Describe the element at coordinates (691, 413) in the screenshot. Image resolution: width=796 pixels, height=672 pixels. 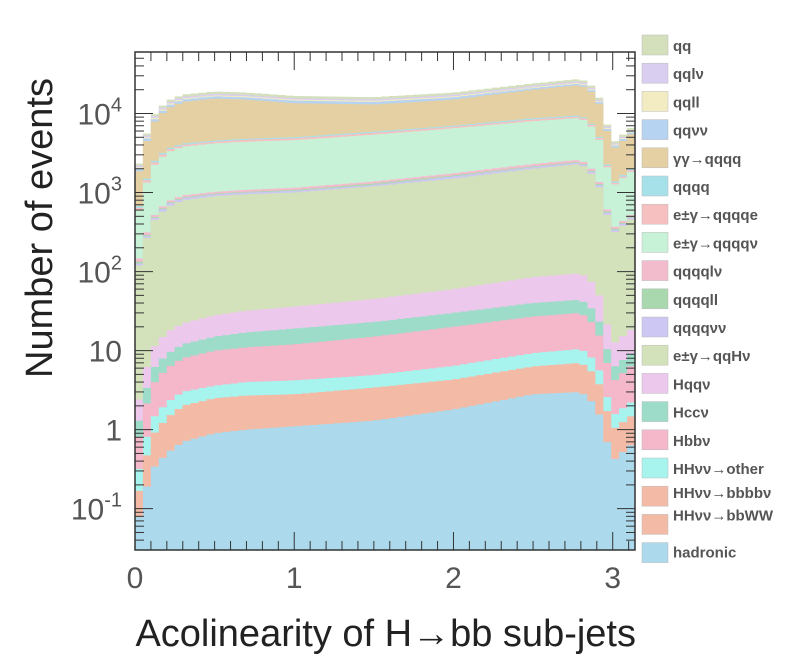
I see `legend-label: Hccν` at that location.